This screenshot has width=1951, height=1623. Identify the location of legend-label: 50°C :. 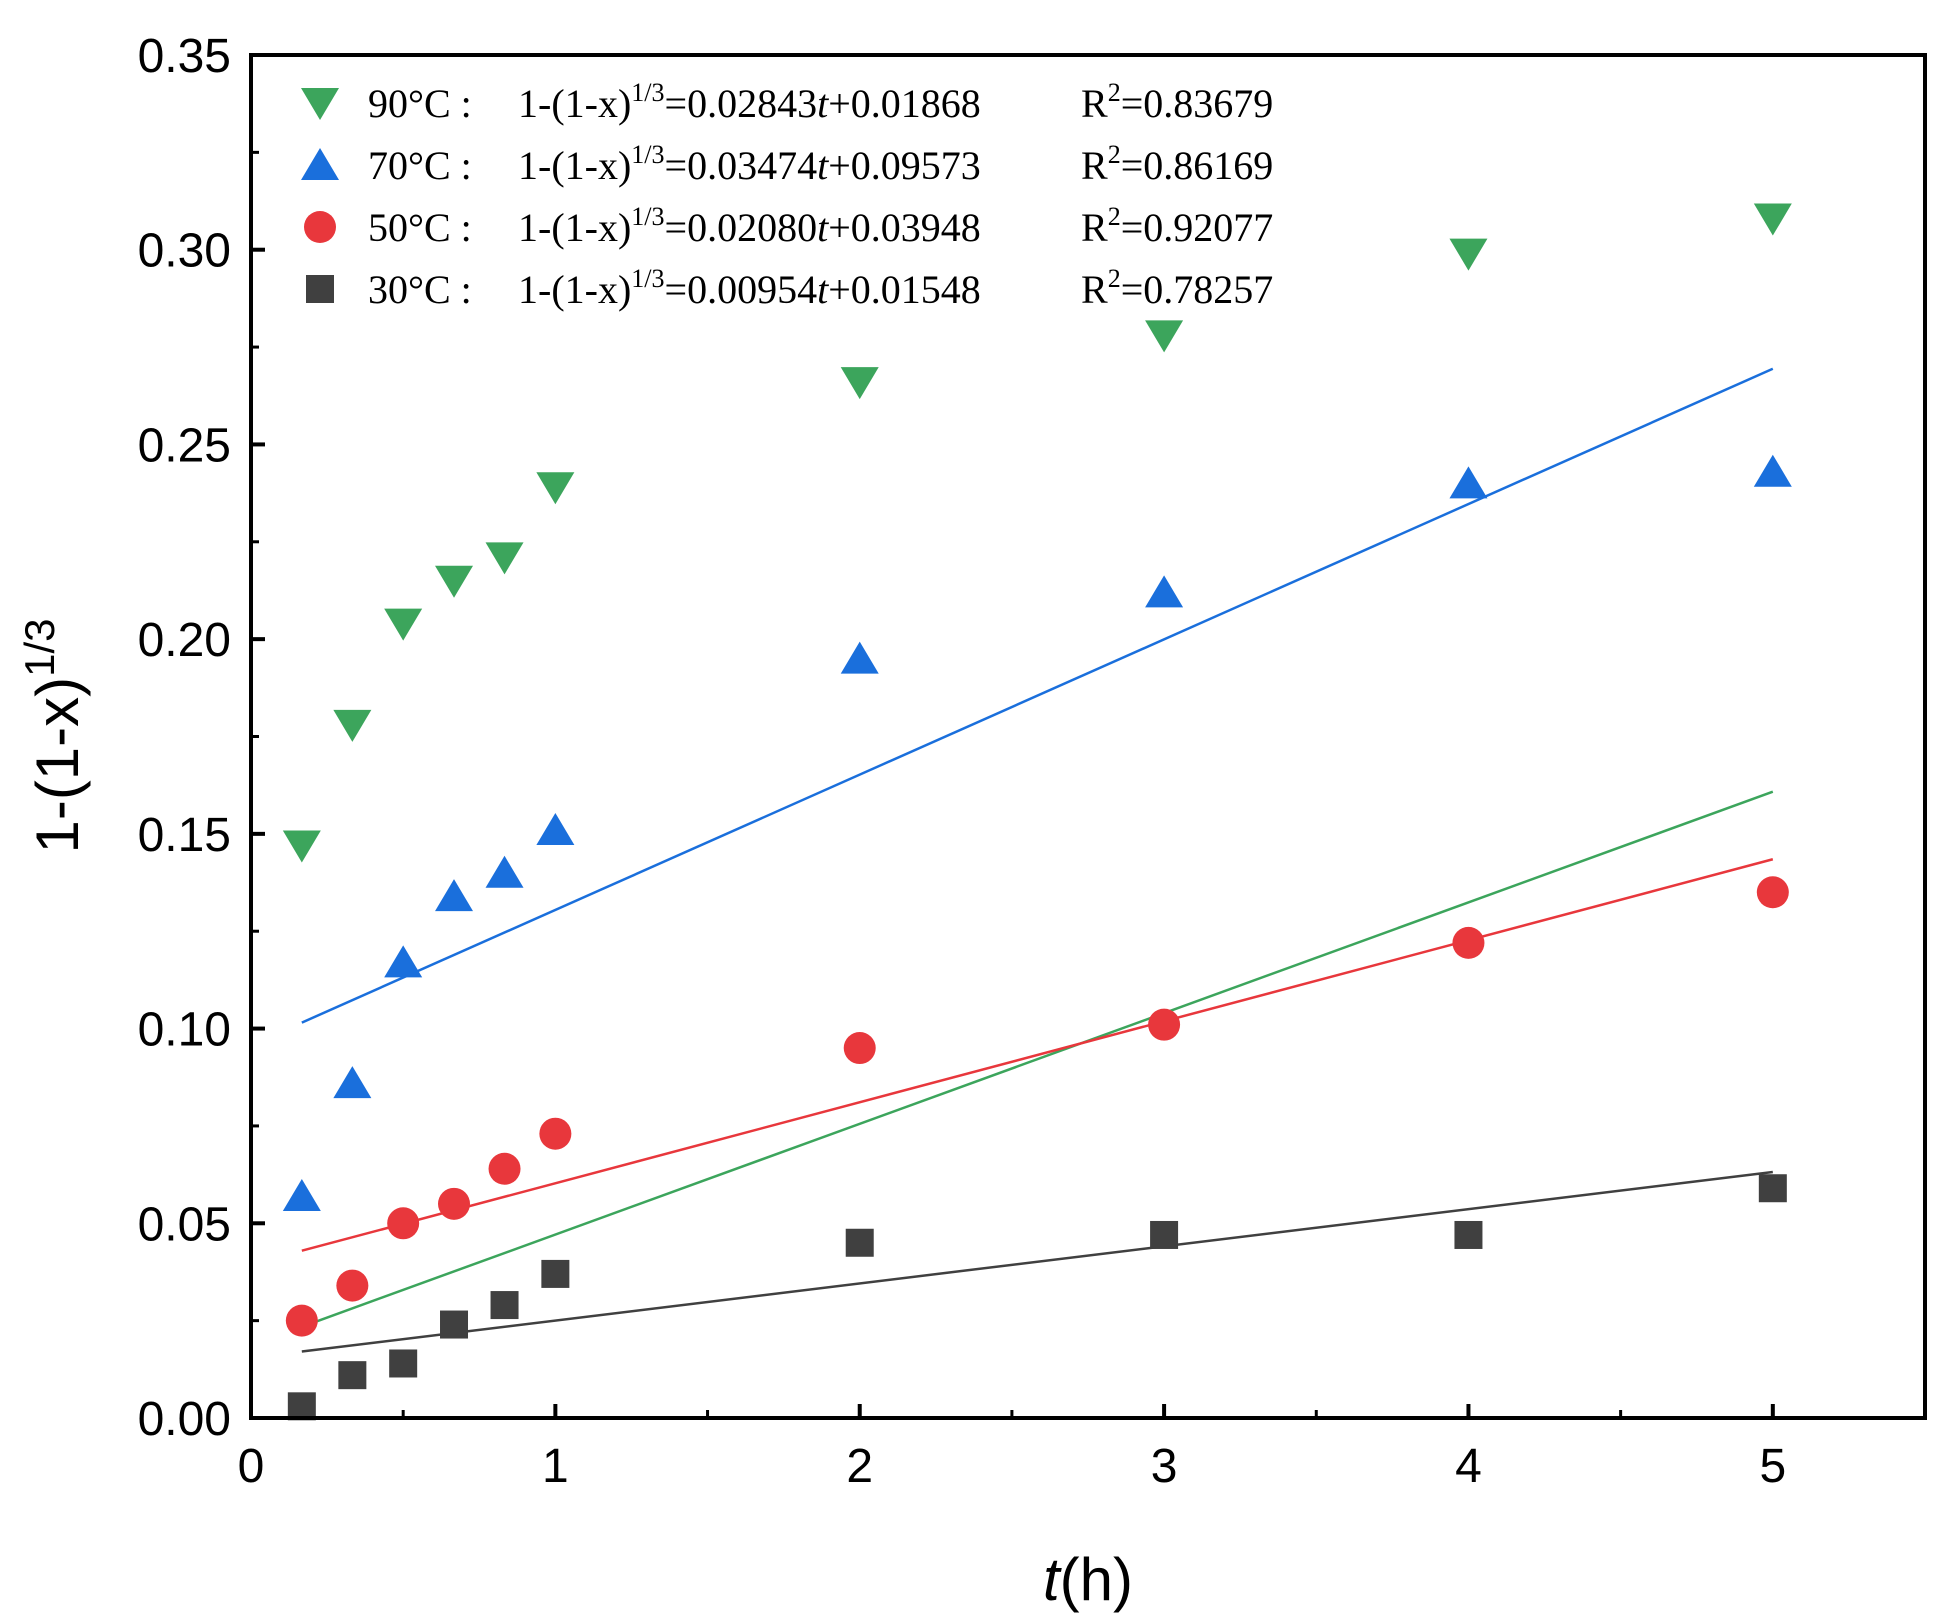
(420, 227).